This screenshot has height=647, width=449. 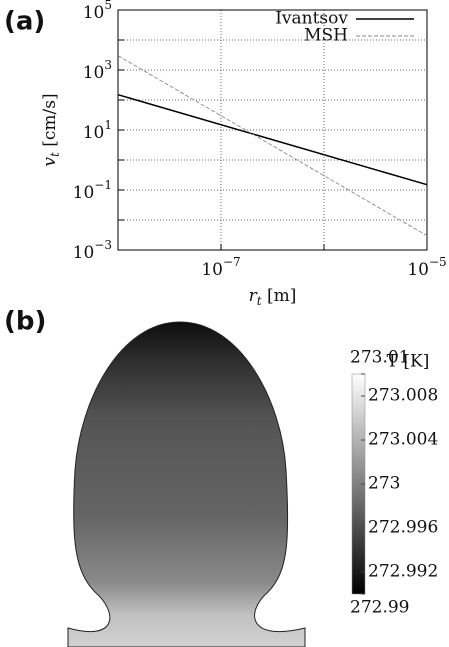 I want to click on colorbar-tick-label: 273.004, so click(x=403, y=440).